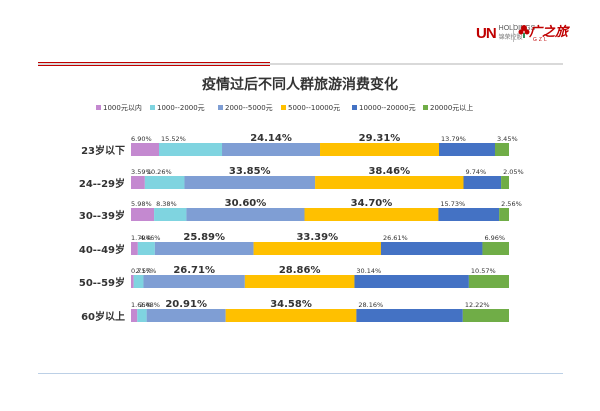  Describe the element at coordinates (513, 172) in the screenshot. I see `data-label: 2.05%` at that location.